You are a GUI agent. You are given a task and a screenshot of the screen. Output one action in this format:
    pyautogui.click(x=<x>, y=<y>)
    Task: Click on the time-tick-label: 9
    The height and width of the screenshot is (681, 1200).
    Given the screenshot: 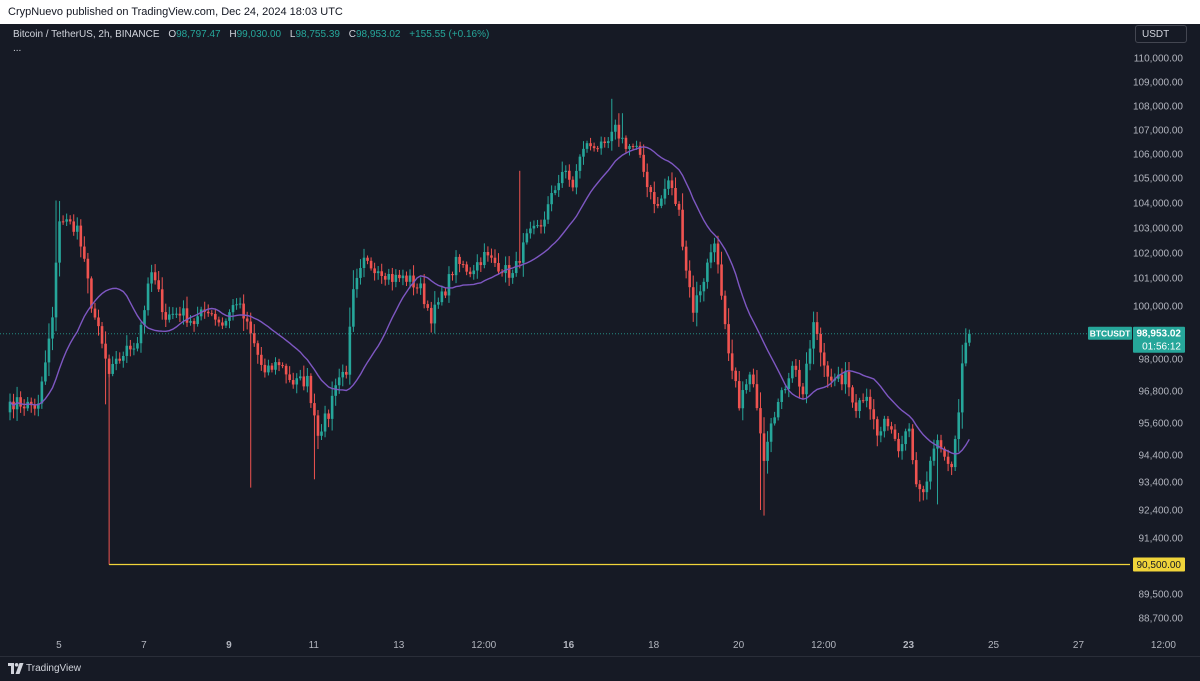 What is the action you would take?
    pyautogui.click(x=229, y=645)
    